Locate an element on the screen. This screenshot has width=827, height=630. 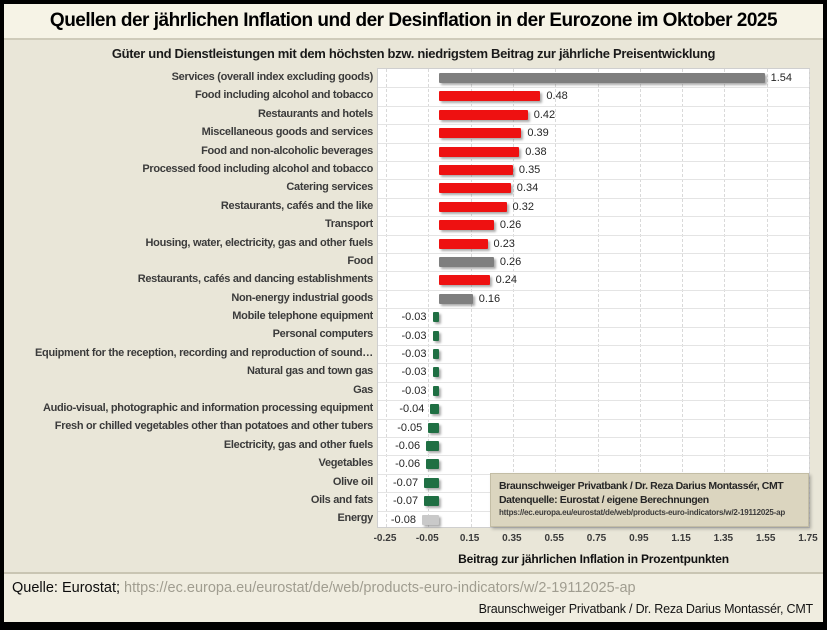
bar-value-label: 0.42 is located at coordinates (544, 114).